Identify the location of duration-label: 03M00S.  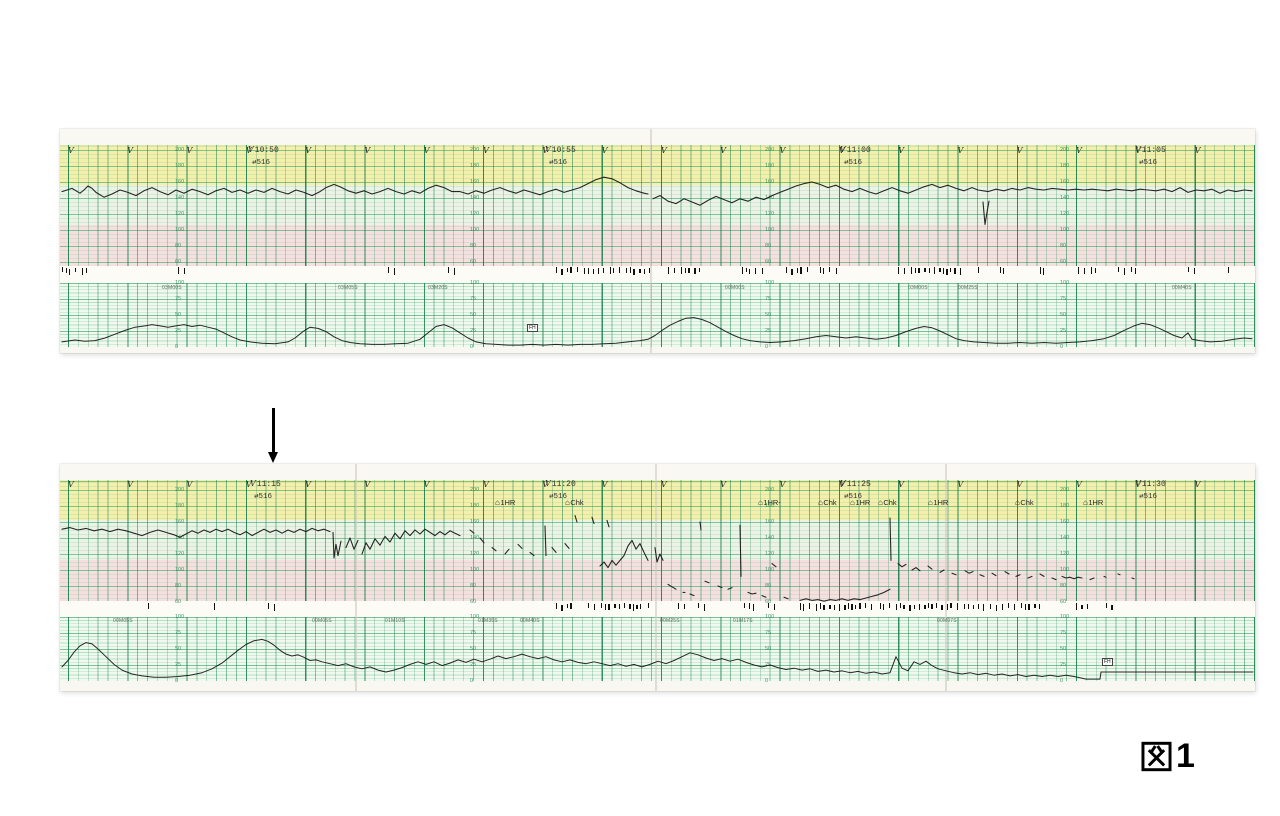
(918, 288).